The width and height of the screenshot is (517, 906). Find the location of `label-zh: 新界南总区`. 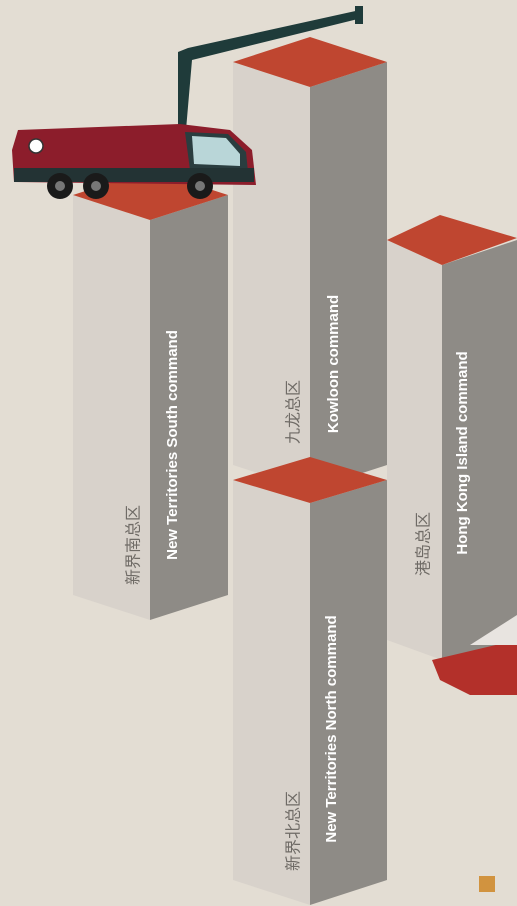

label-zh: 新界南总区 is located at coordinates (133, 545).